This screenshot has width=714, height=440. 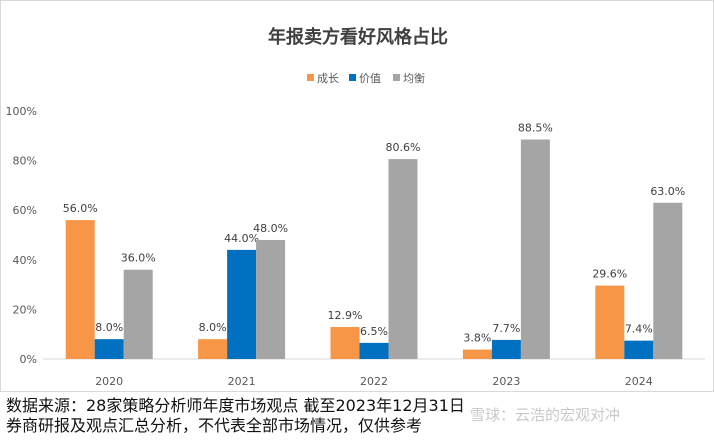 What do you see at coordinates (370, 78) in the screenshot?
I see `legend-label-2: 价值` at bounding box center [370, 78].